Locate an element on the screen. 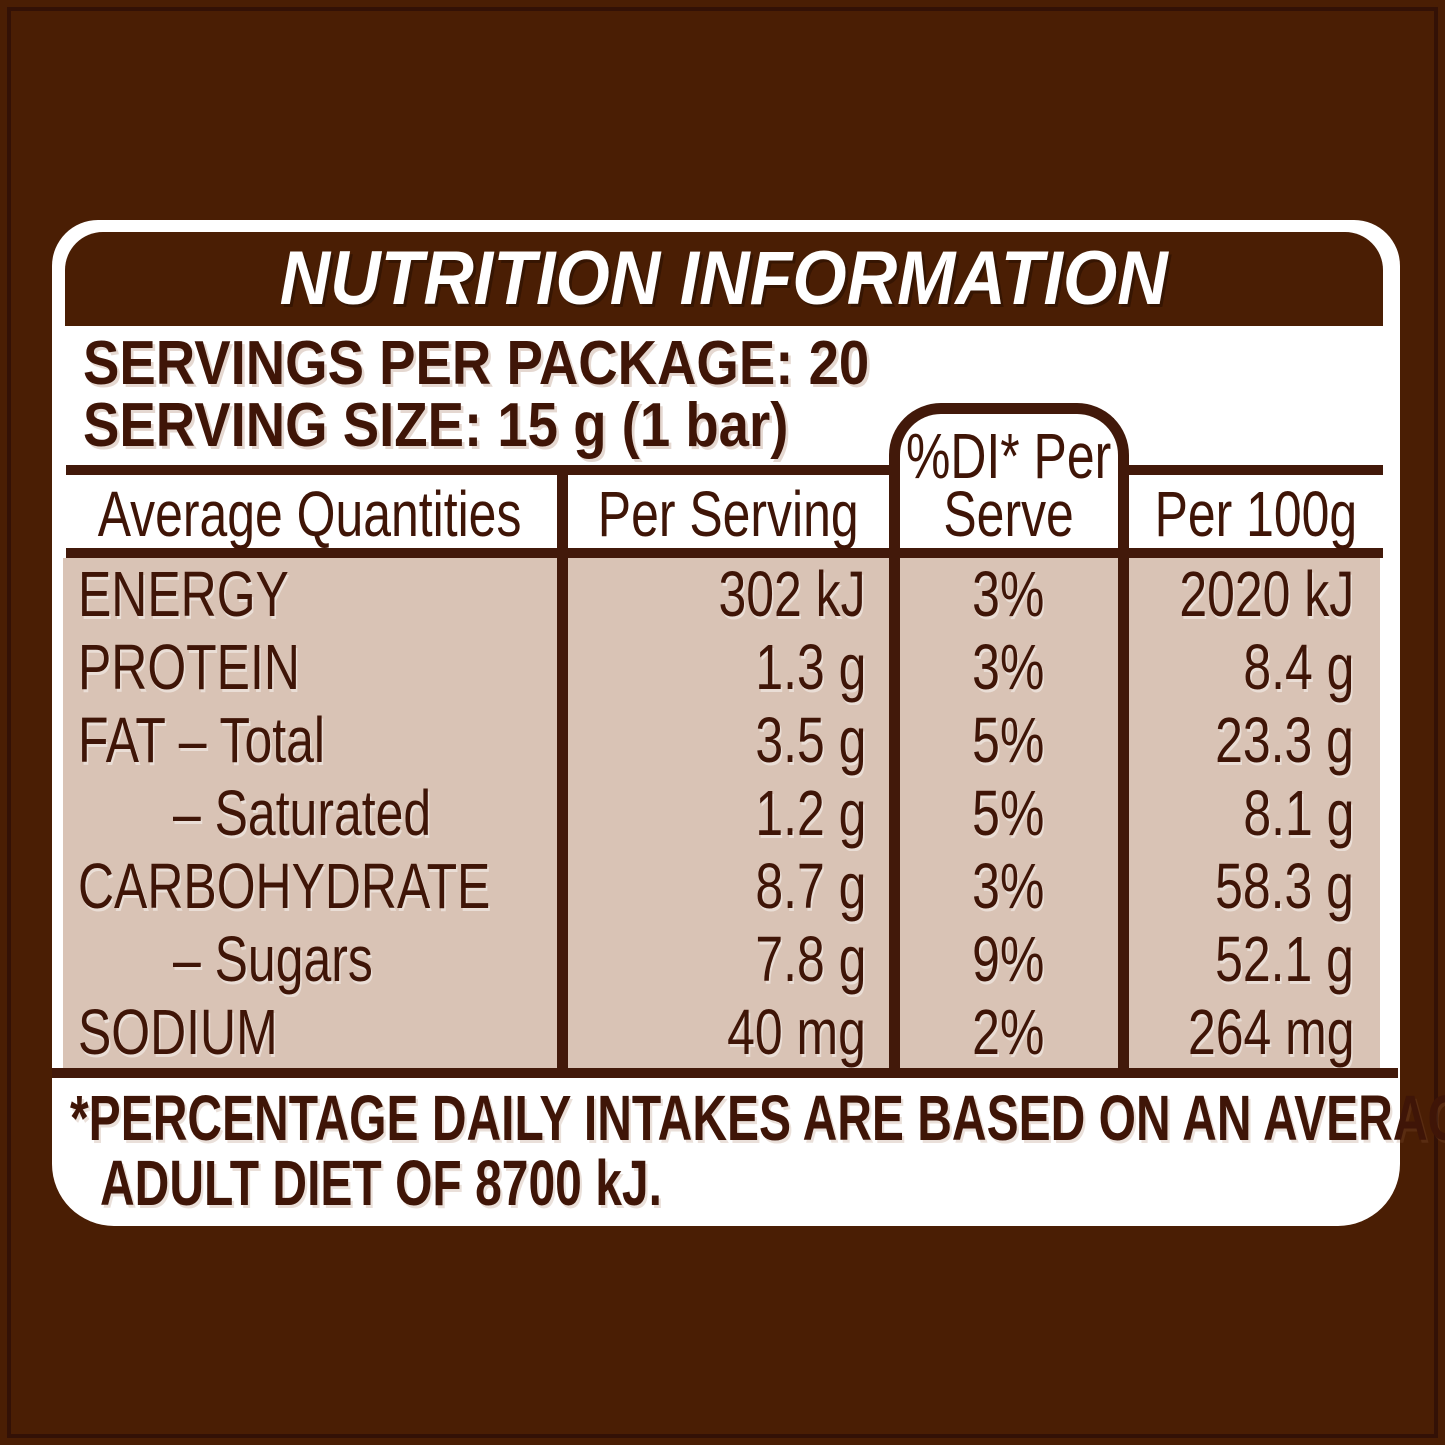  serving-size-text: SERVING SIZE: 15 g (1 bar) is located at coordinates (436, 425).